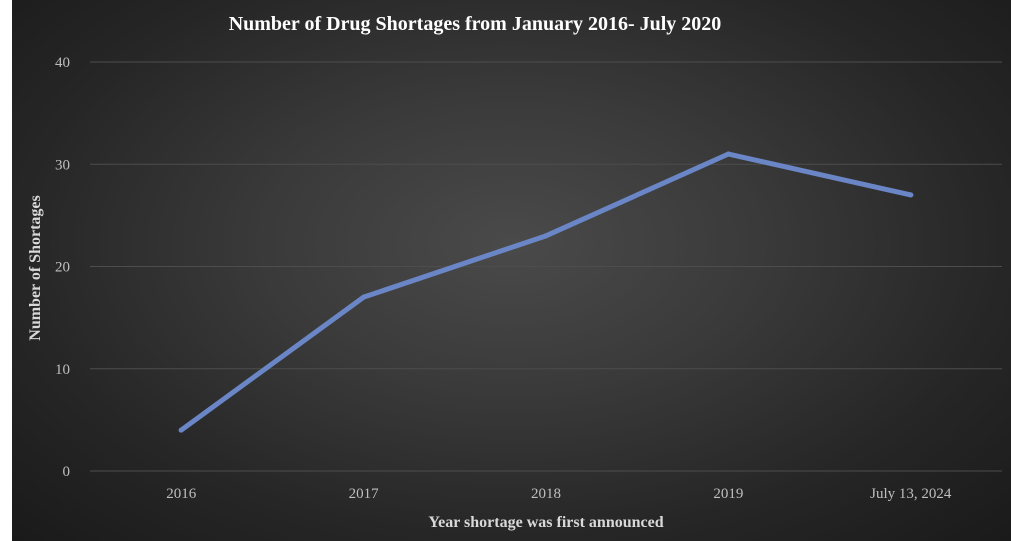 The image size is (1011, 541). What do you see at coordinates (62, 165) in the screenshot?
I see `y-tick-label: 30` at bounding box center [62, 165].